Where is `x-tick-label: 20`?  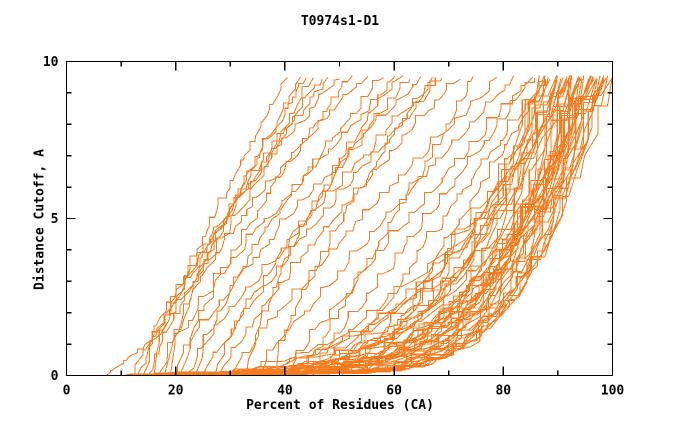
x-tick-label: 20 is located at coordinates (176, 391).